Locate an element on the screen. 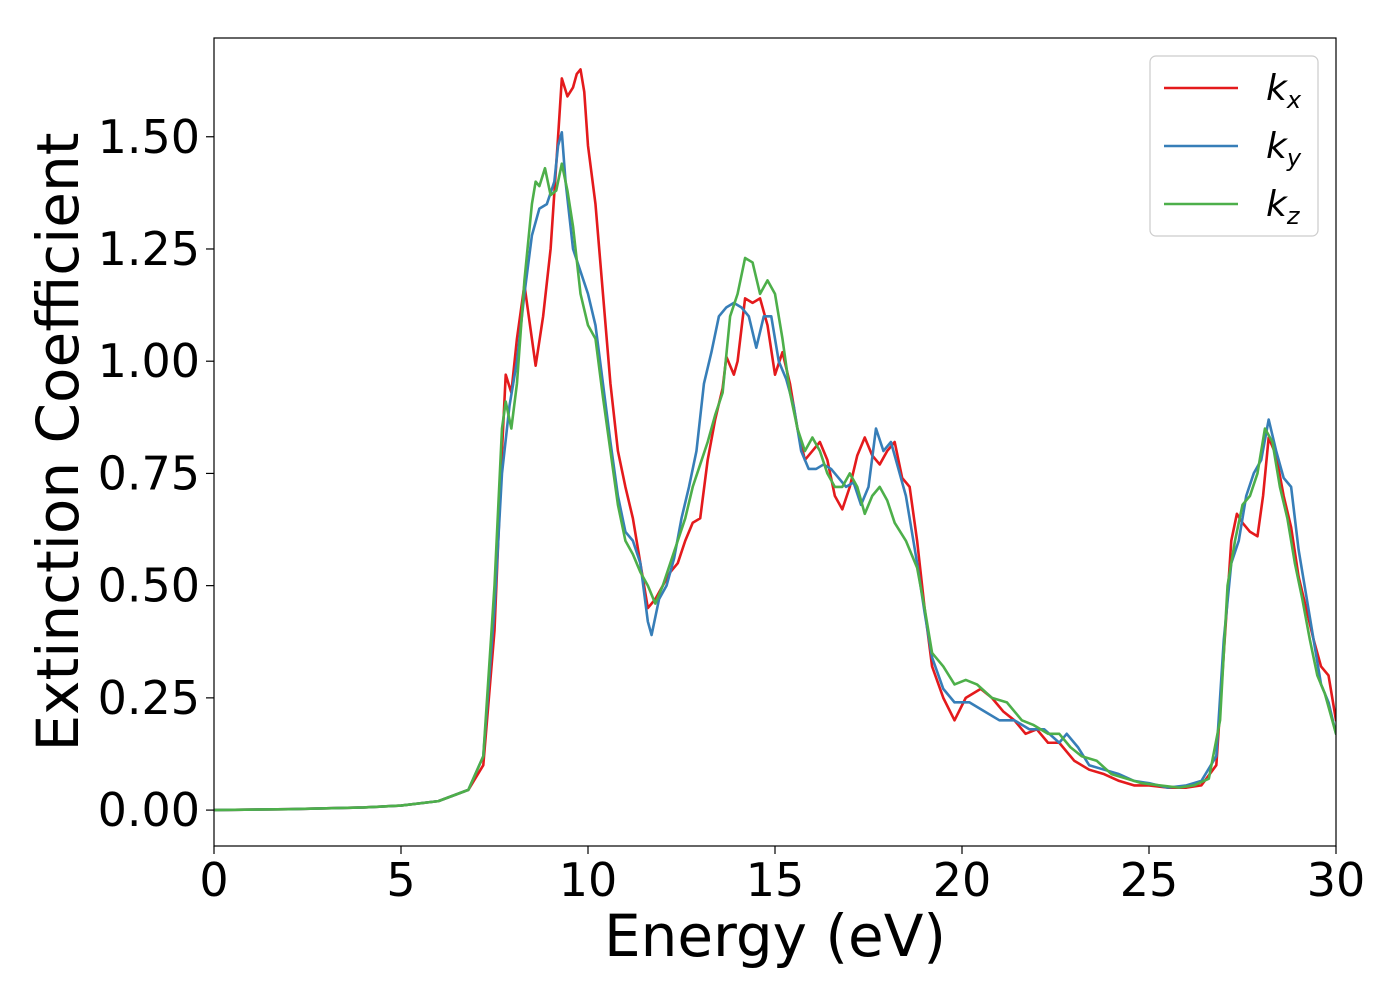 Image resolution: width=1400 pixels, height=1000 pixels. x-axis-ticks: 0 5 10 15 20 25 30 is located at coordinates (782, 876).